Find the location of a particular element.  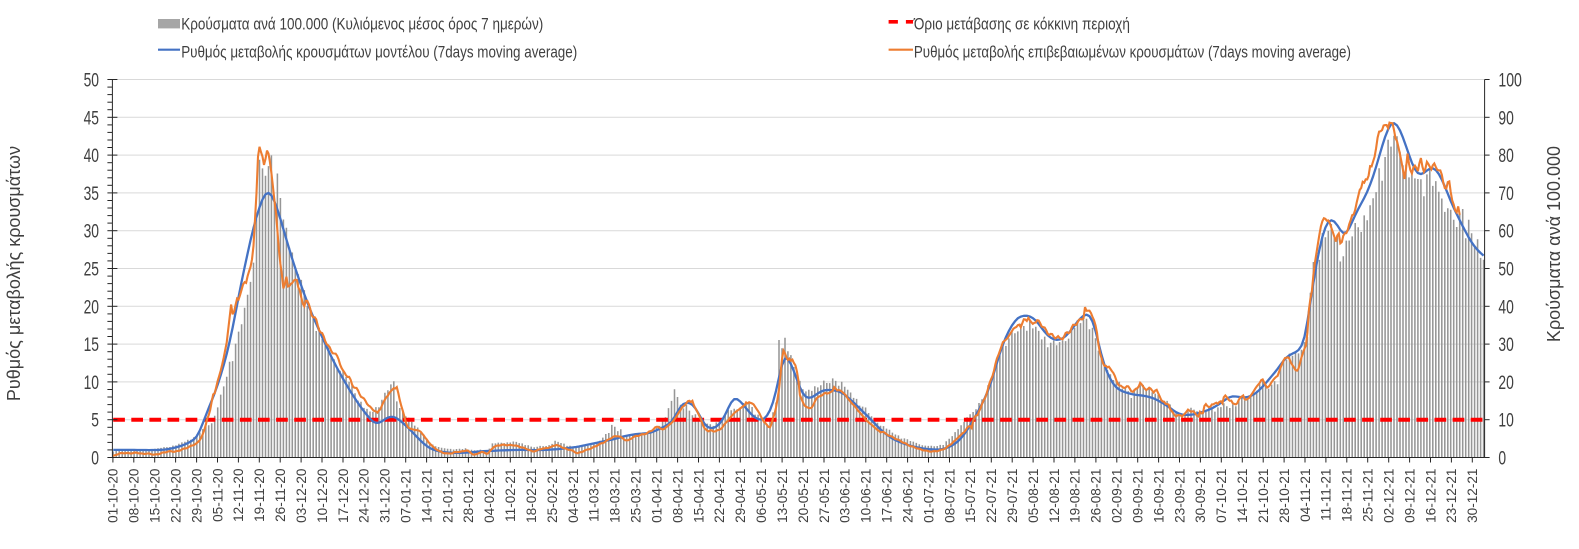

svg-text: 20-05-21 is located at coordinates (803, 496).